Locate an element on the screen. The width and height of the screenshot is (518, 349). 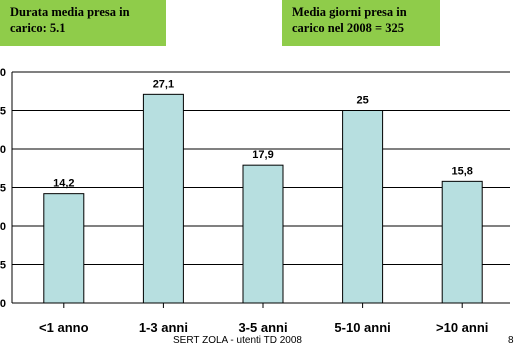
x-tick-label: 5-10 anni is located at coordinates (362, 327).